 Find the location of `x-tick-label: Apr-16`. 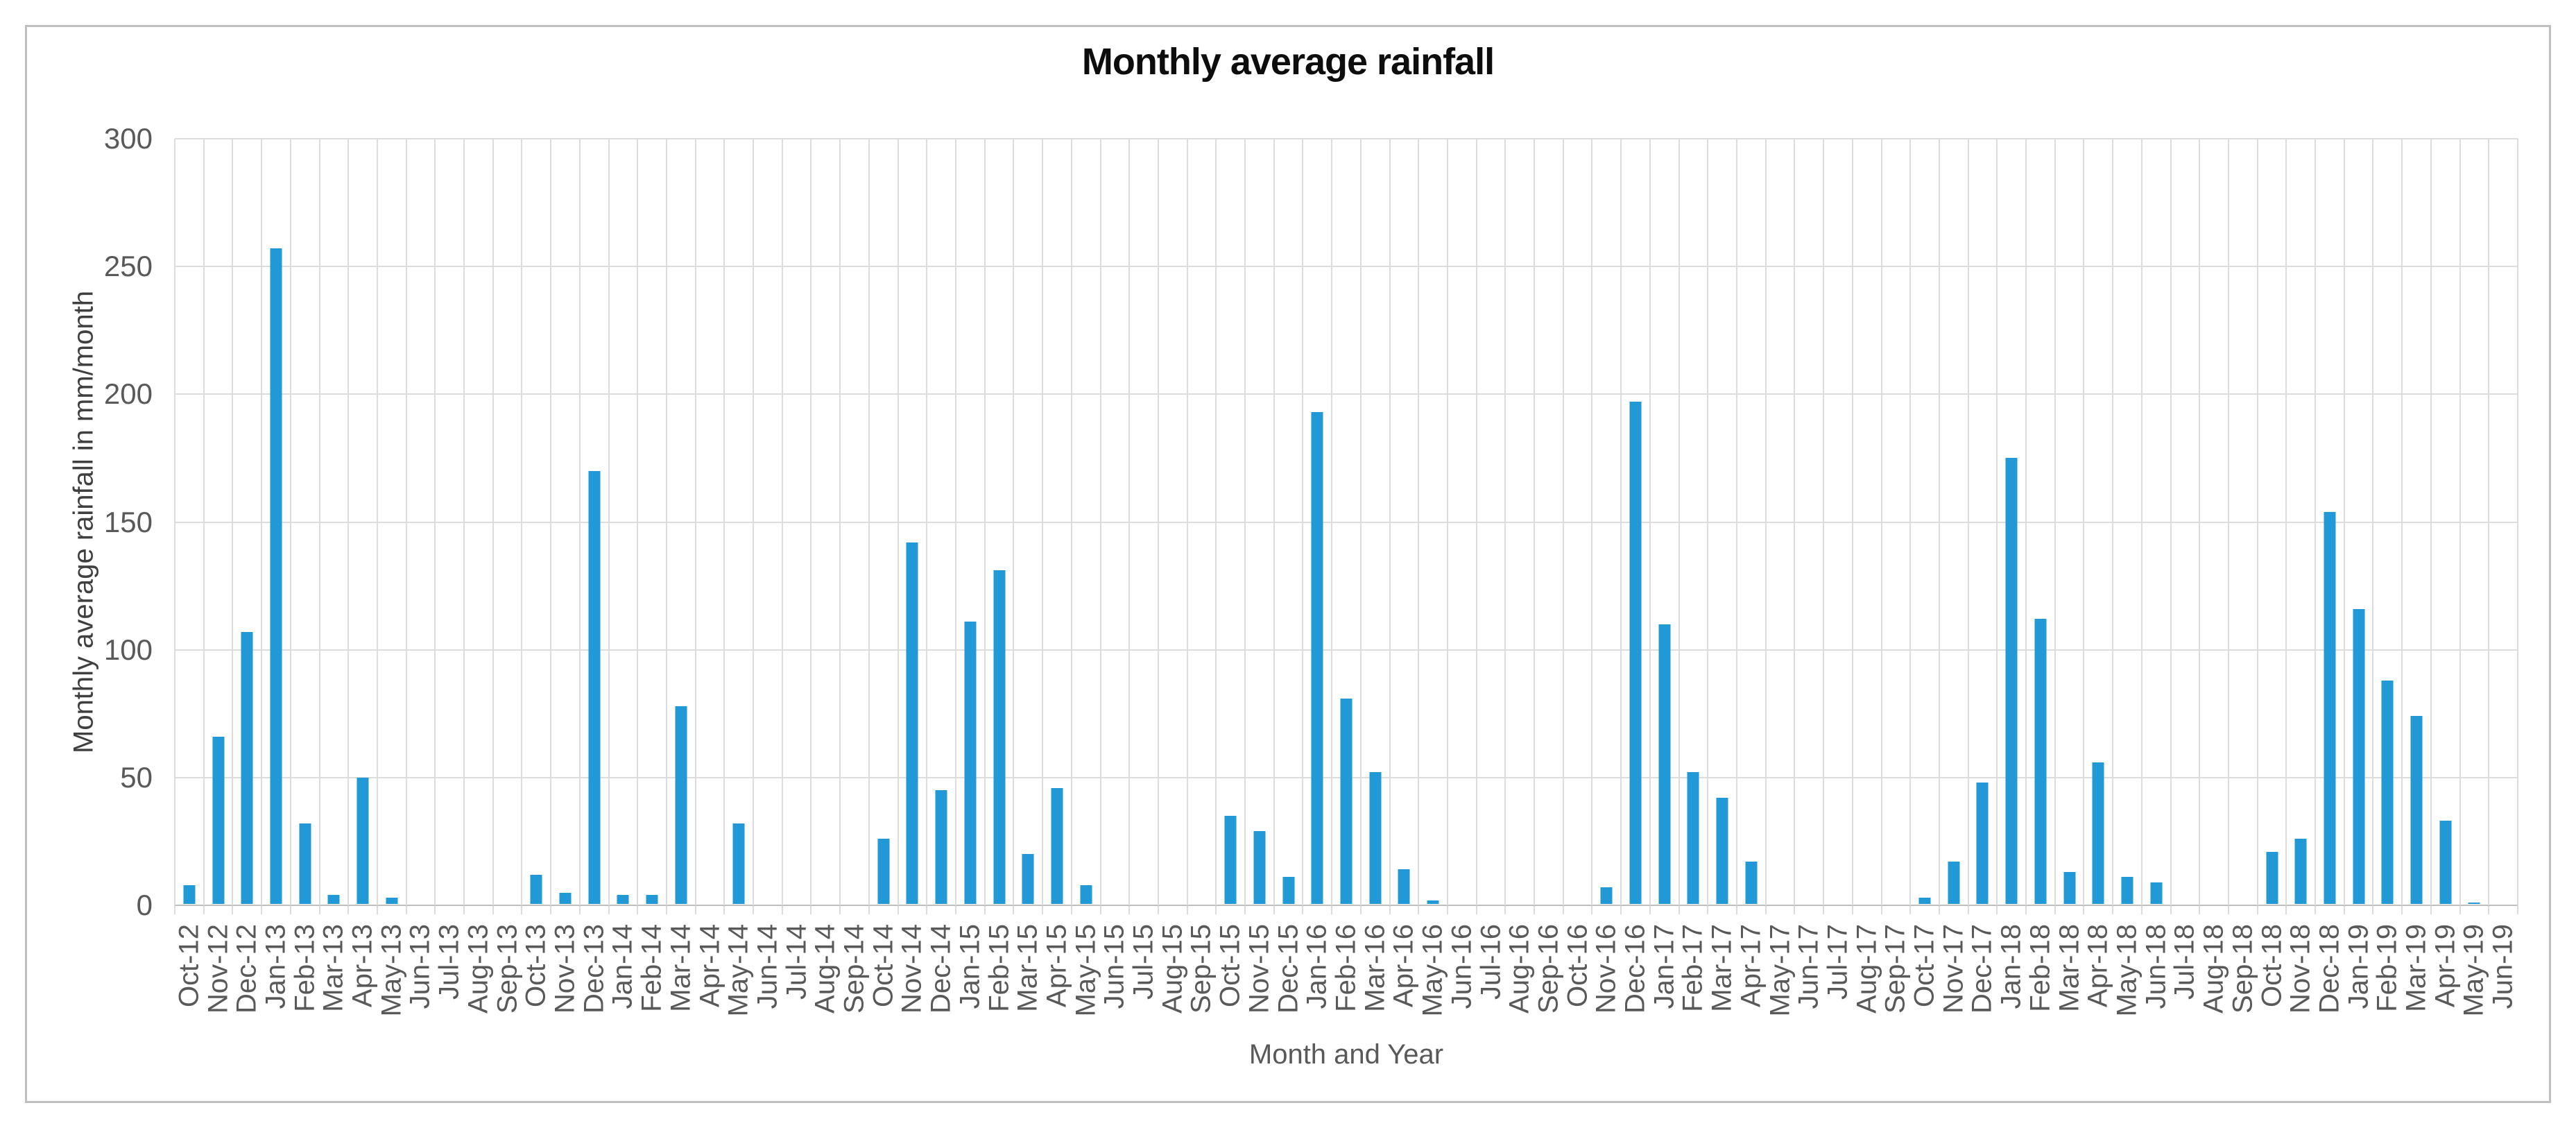

x-tick-label: Apr-16 is located at coordinates (1403, 966).